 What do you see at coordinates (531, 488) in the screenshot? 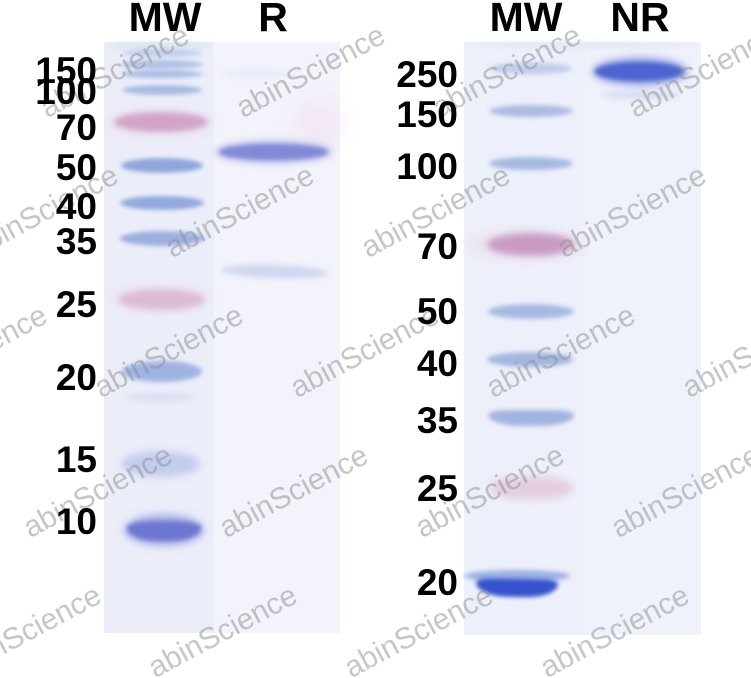
I see `right-gel-mw-25-band` at bounding box center [531, 488].